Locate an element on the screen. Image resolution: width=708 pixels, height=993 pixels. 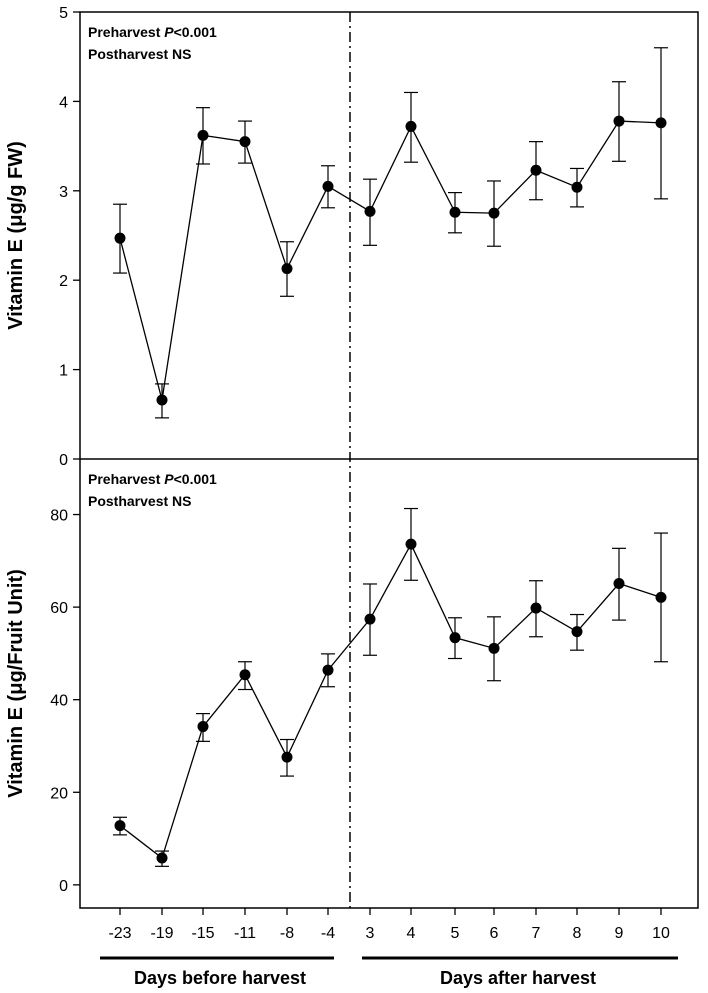
x-tick-label: 3 is located at coordinates (370, 933).